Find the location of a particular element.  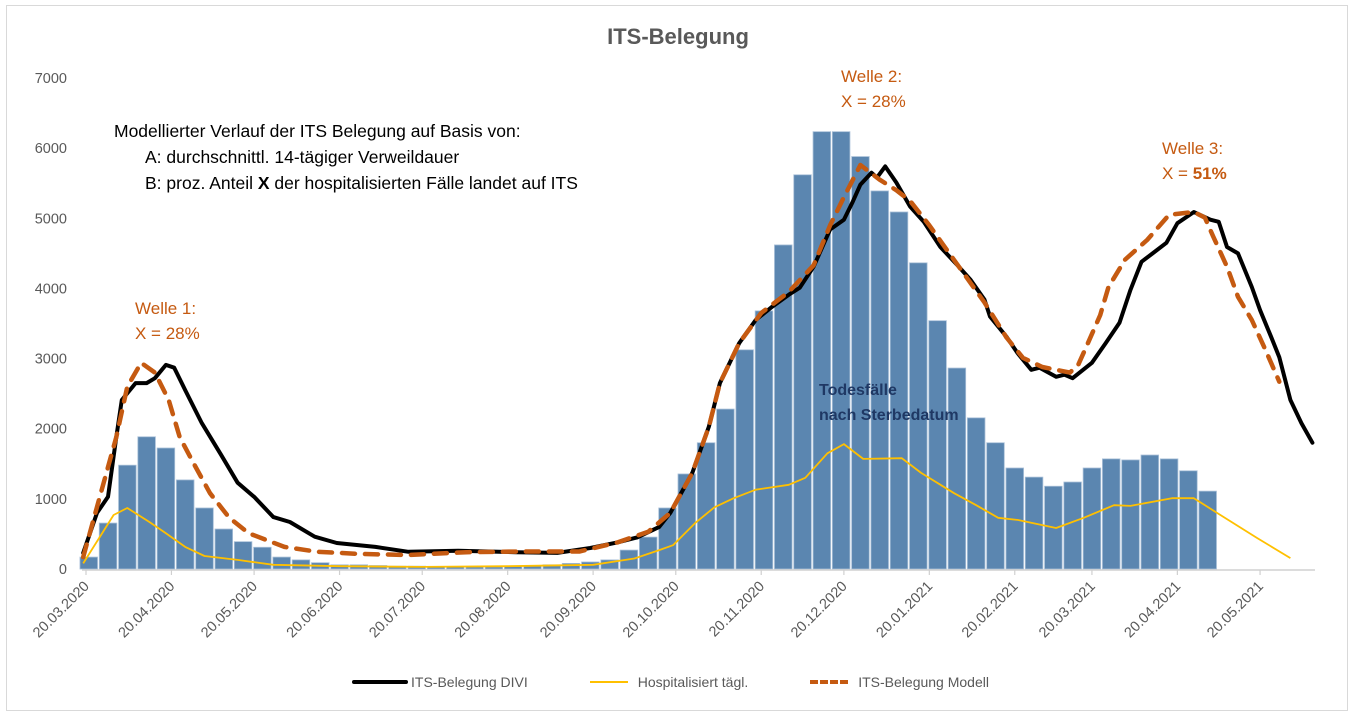

x-tick-label: 20.09.2020 is located at coordinates (568, 610).